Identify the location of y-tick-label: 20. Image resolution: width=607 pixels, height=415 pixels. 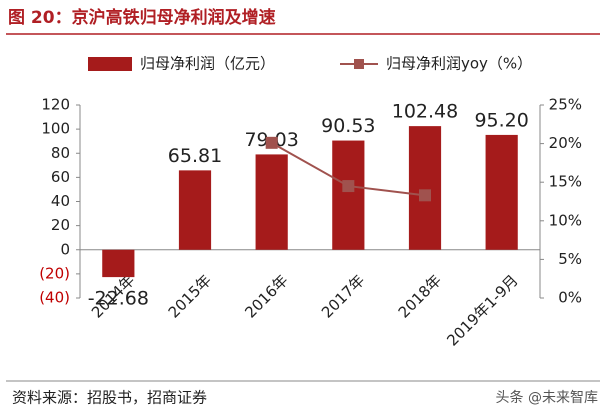
(60, 225).